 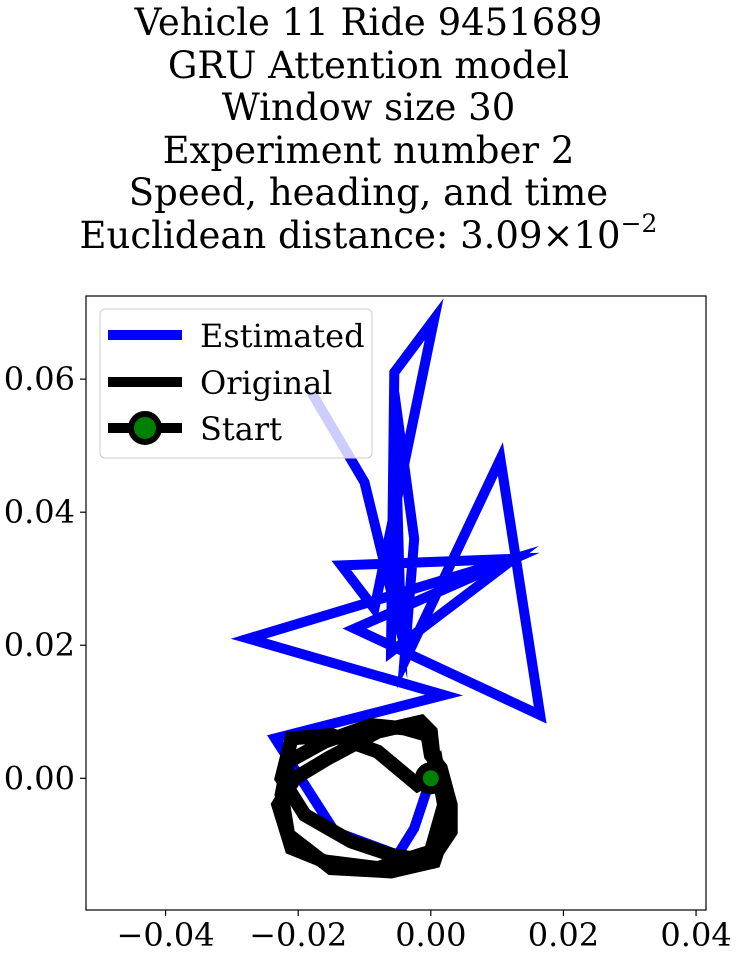 What do you see at coordinates (39, 512) in the screenshot?
I see `y-tick-label: 0.04` at bounding box center [39, 512].